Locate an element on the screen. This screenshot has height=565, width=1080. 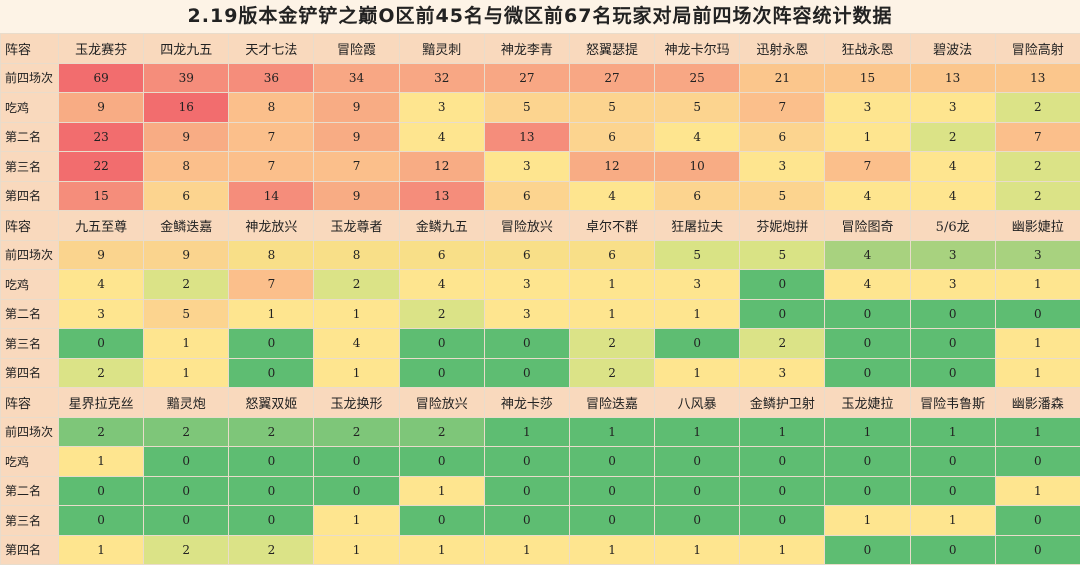
comp-name-cell: 5/6龙 is located at coordinates (952, 226).